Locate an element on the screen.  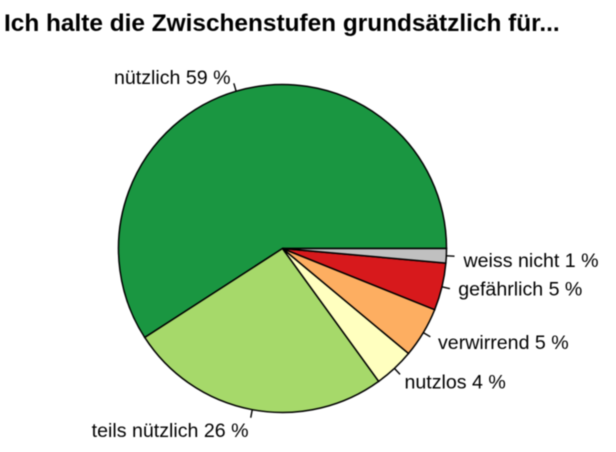
svg-text: nützlich 59 % is located at coordinates (172, 78).